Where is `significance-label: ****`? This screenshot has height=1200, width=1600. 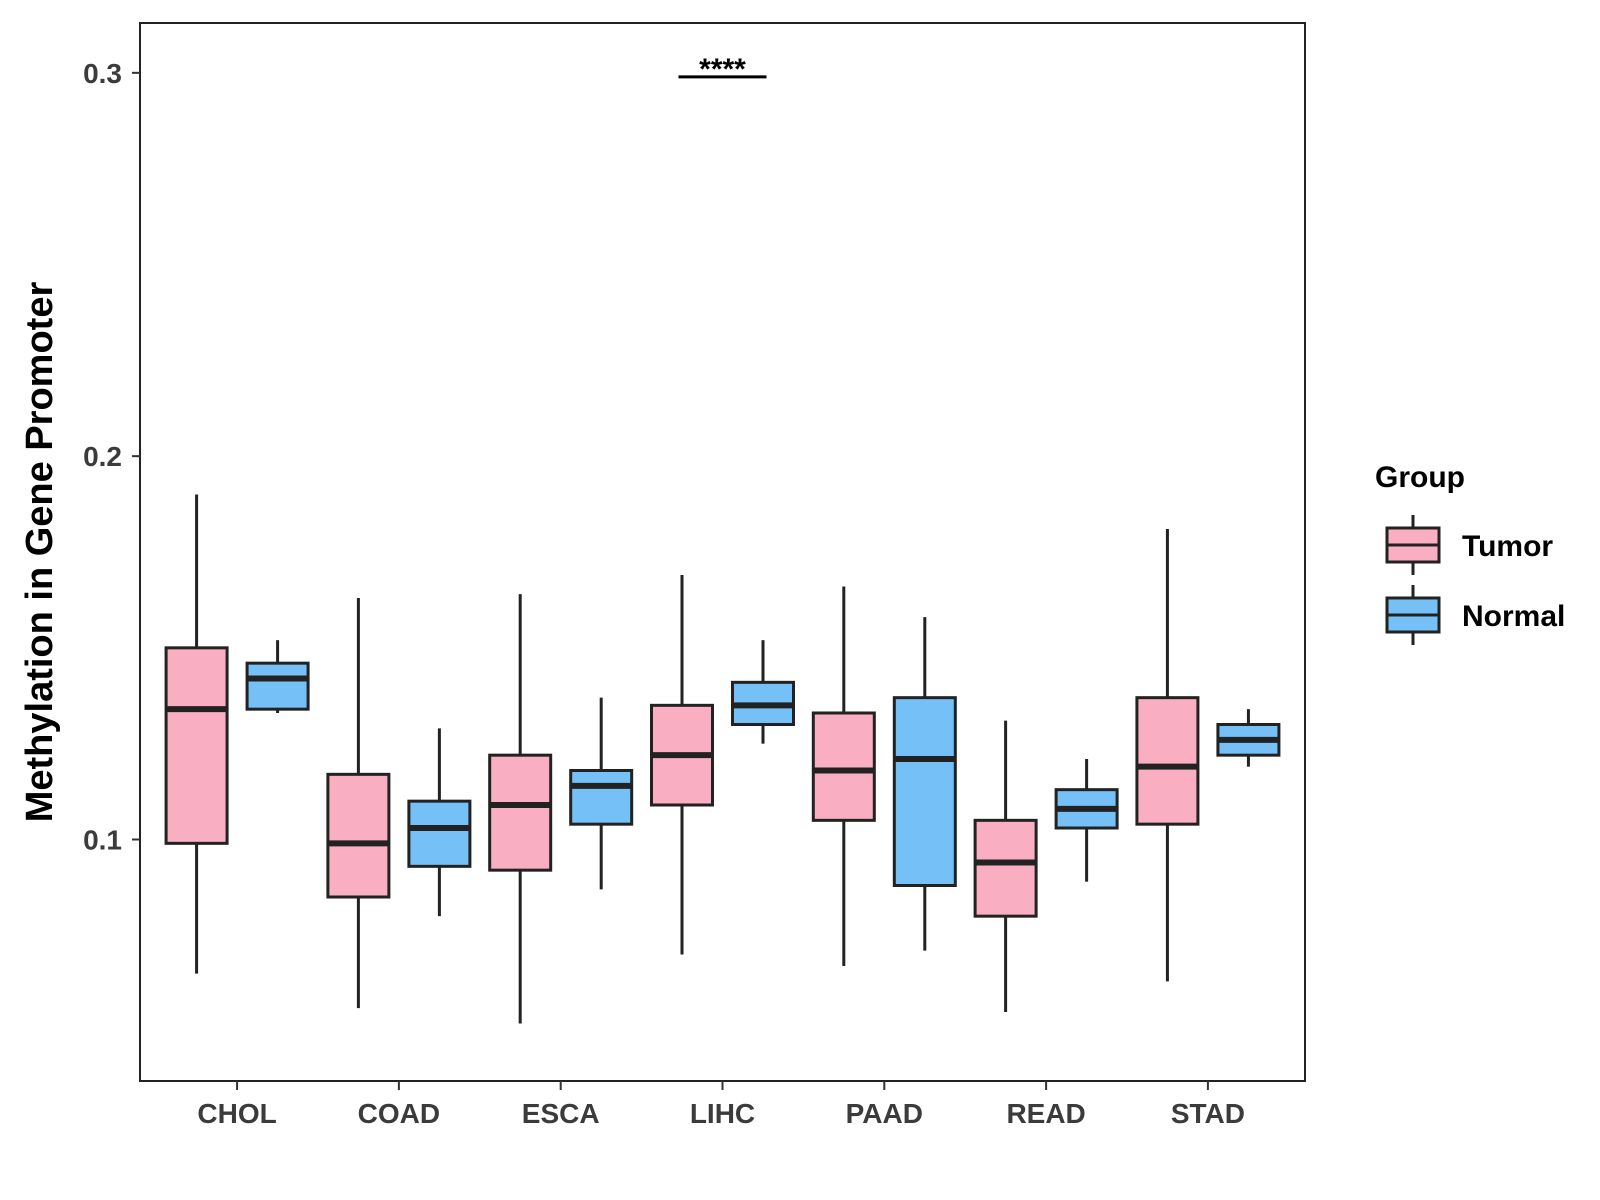 significance-label: **** is located at coordinates (722, 69).